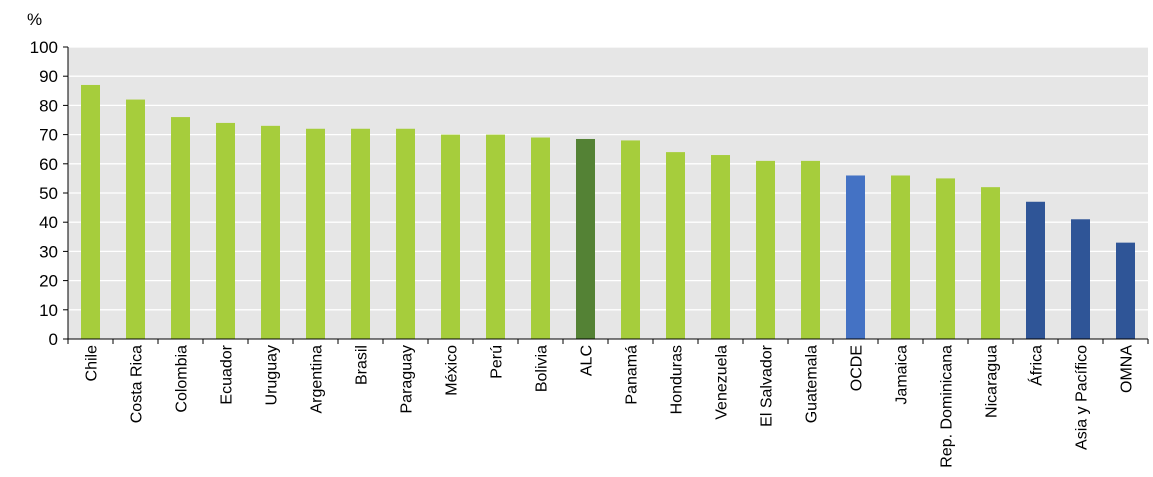  Describe the element at coordinates (767, 385) in the screenshot. I see `x-tick-label: El Salvador` at that location.